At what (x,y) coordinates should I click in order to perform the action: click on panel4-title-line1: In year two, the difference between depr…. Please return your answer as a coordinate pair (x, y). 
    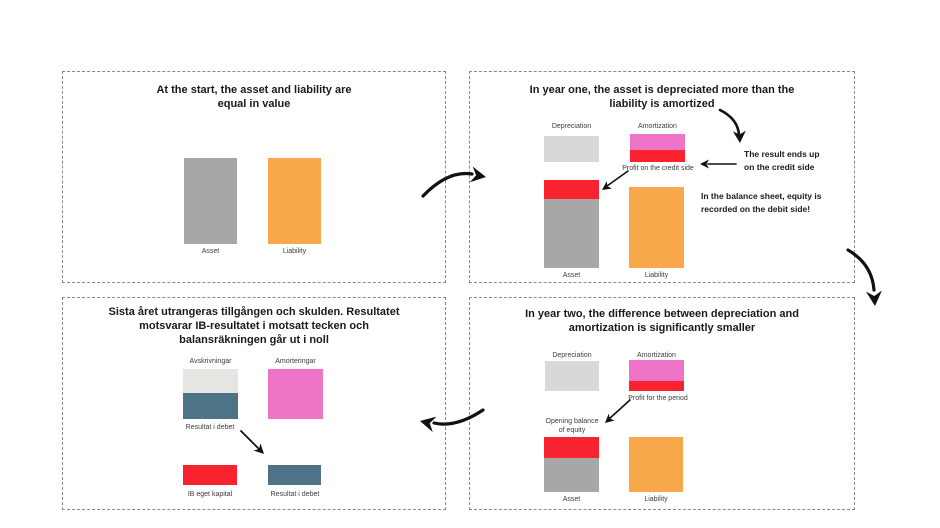
    Looking at the image, I should click on (662, 314).